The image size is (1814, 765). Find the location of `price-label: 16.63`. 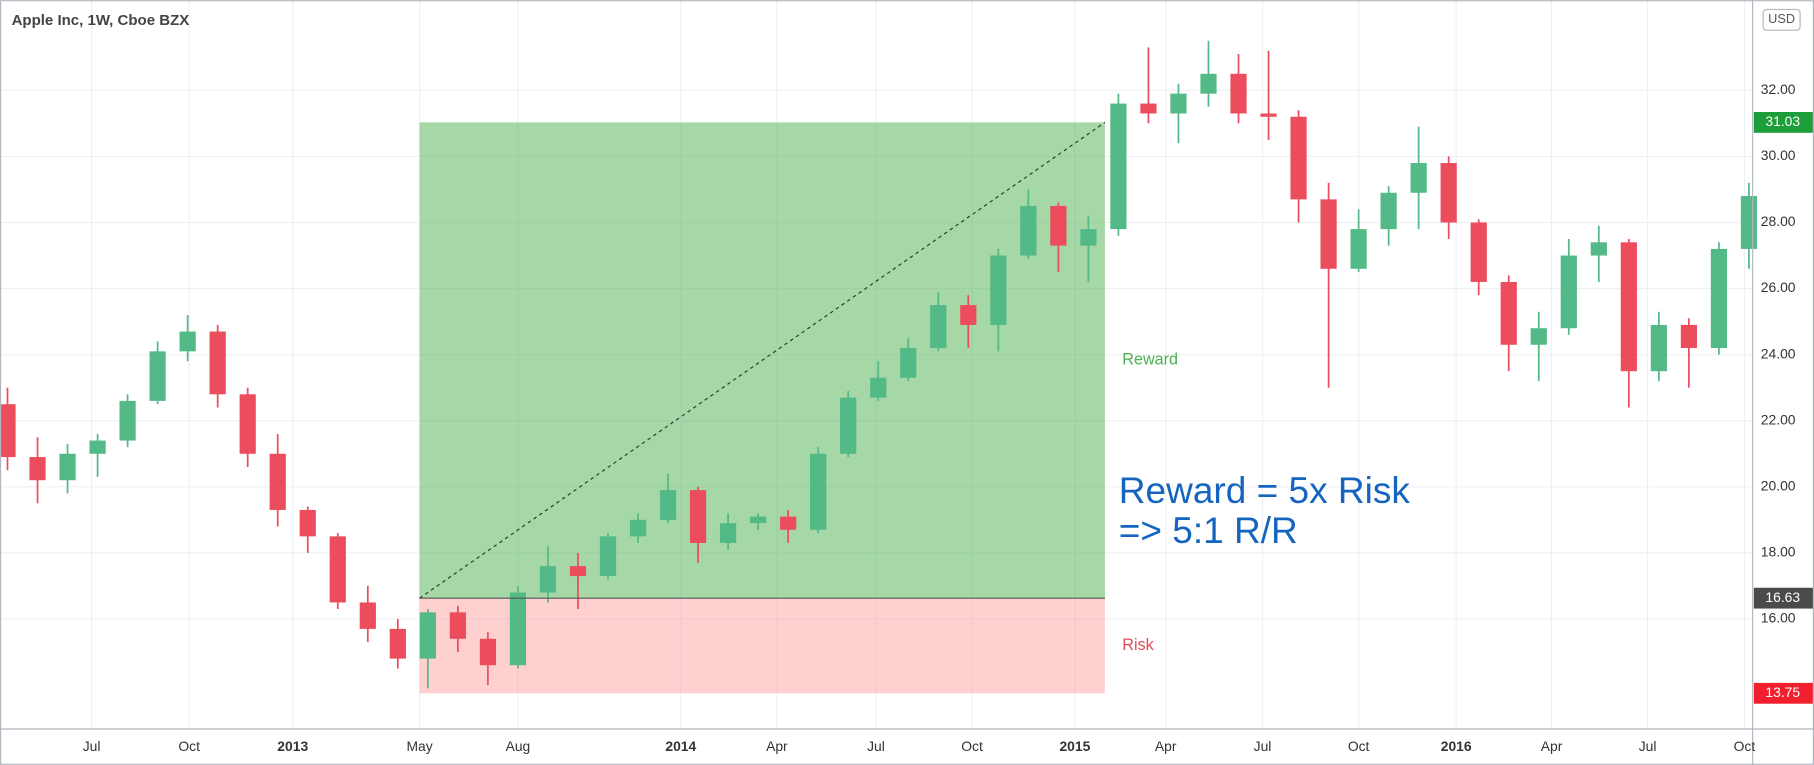

price-label: 16.63 is located at coordinates (1782, 597).